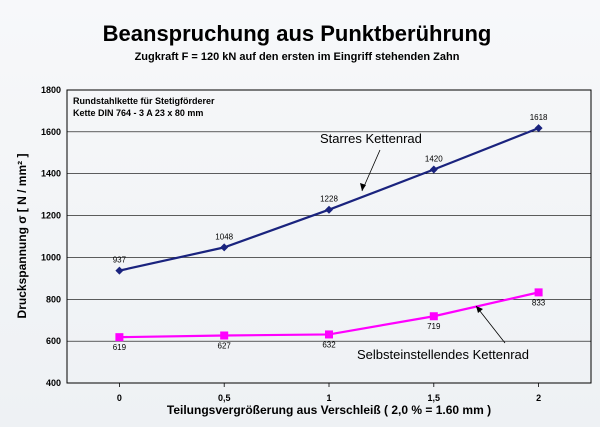 This screenshot has width=600, height=427. Describe the element at coordinates (434, 398) in the screenshot. I see `x-tick-label: 1,5` at that location.